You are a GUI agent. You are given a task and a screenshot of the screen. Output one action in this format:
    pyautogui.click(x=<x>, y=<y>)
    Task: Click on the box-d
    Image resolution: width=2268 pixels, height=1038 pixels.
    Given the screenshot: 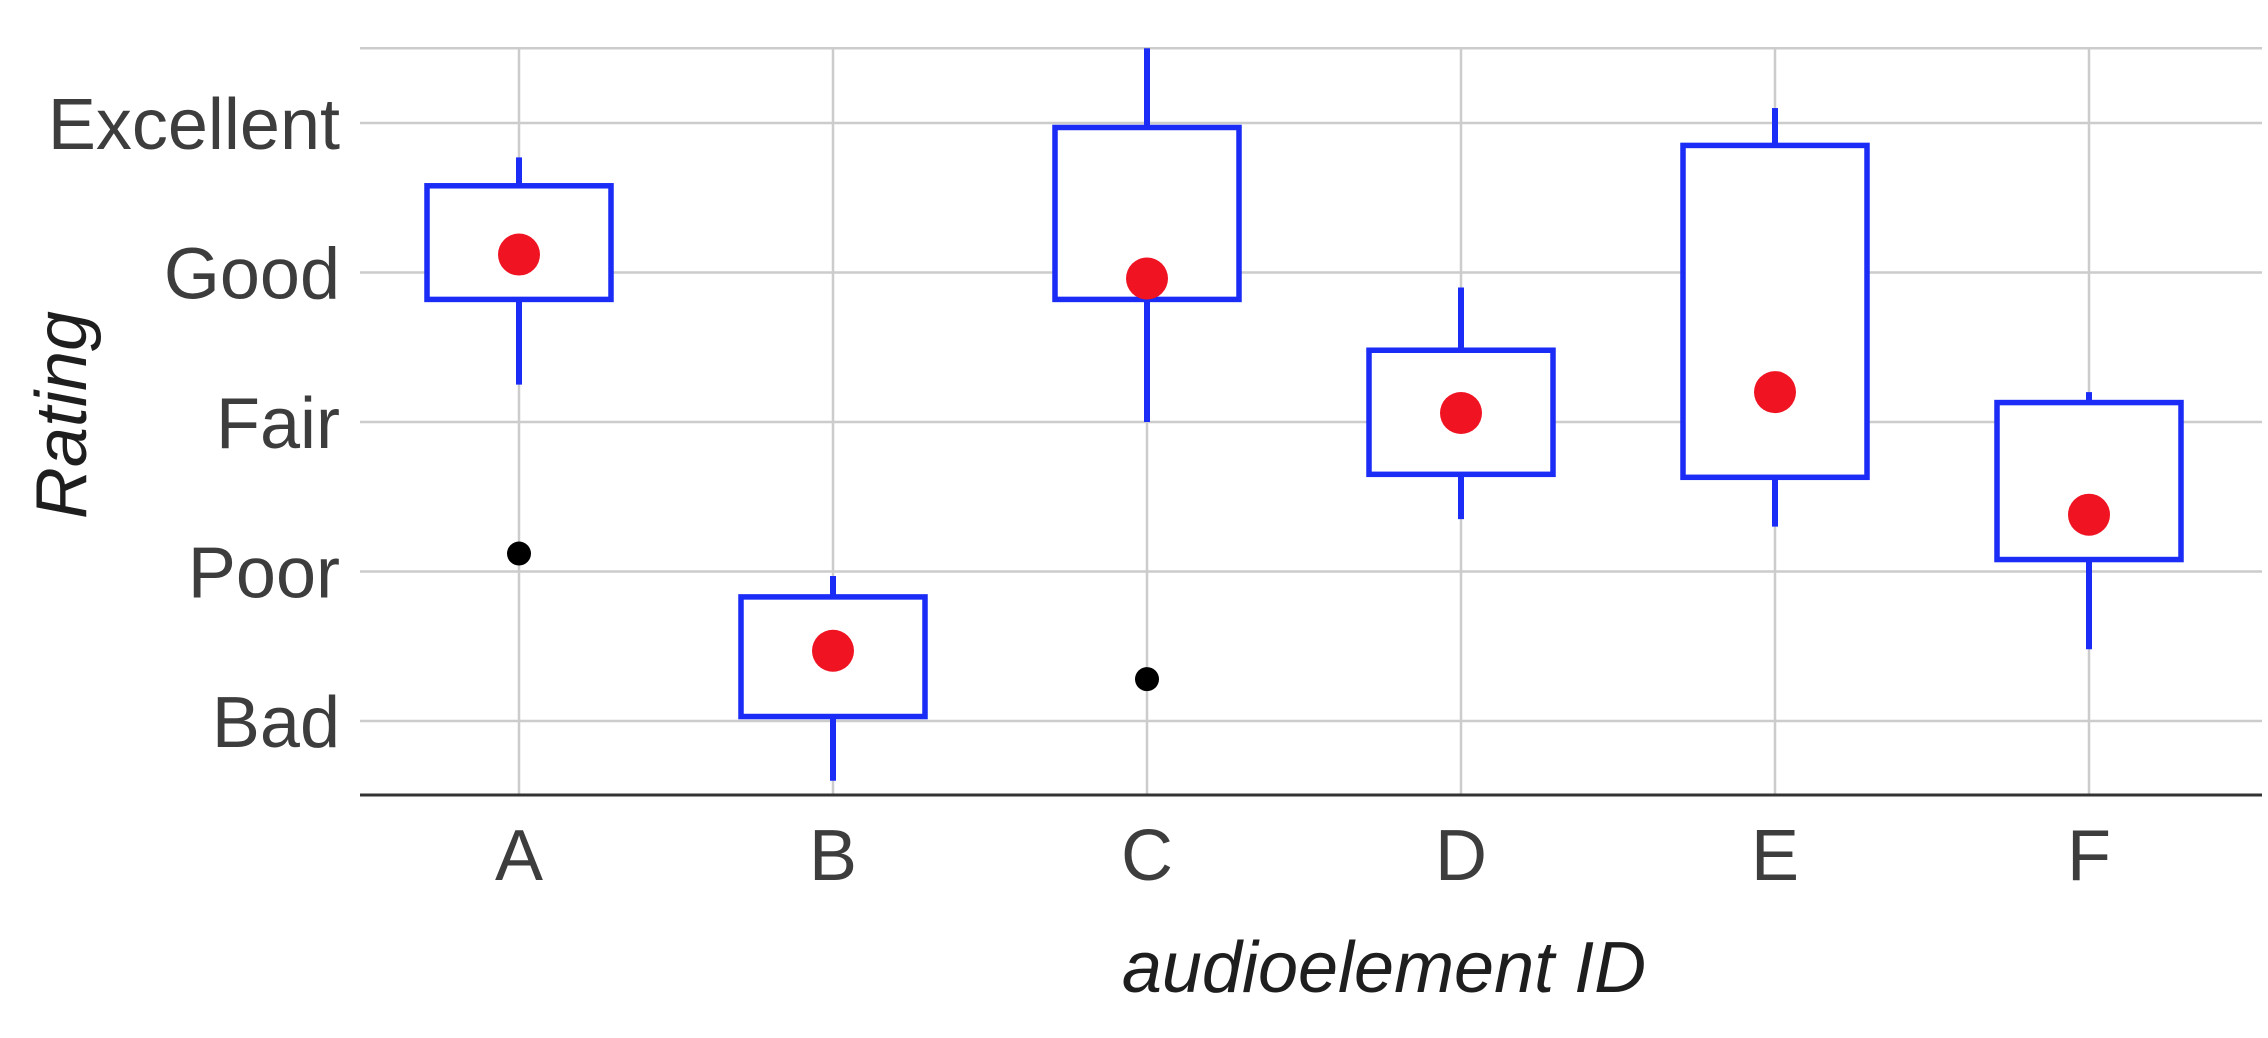 What is the action you would take?
    pyautogui.click(x=1461, y=403)
    